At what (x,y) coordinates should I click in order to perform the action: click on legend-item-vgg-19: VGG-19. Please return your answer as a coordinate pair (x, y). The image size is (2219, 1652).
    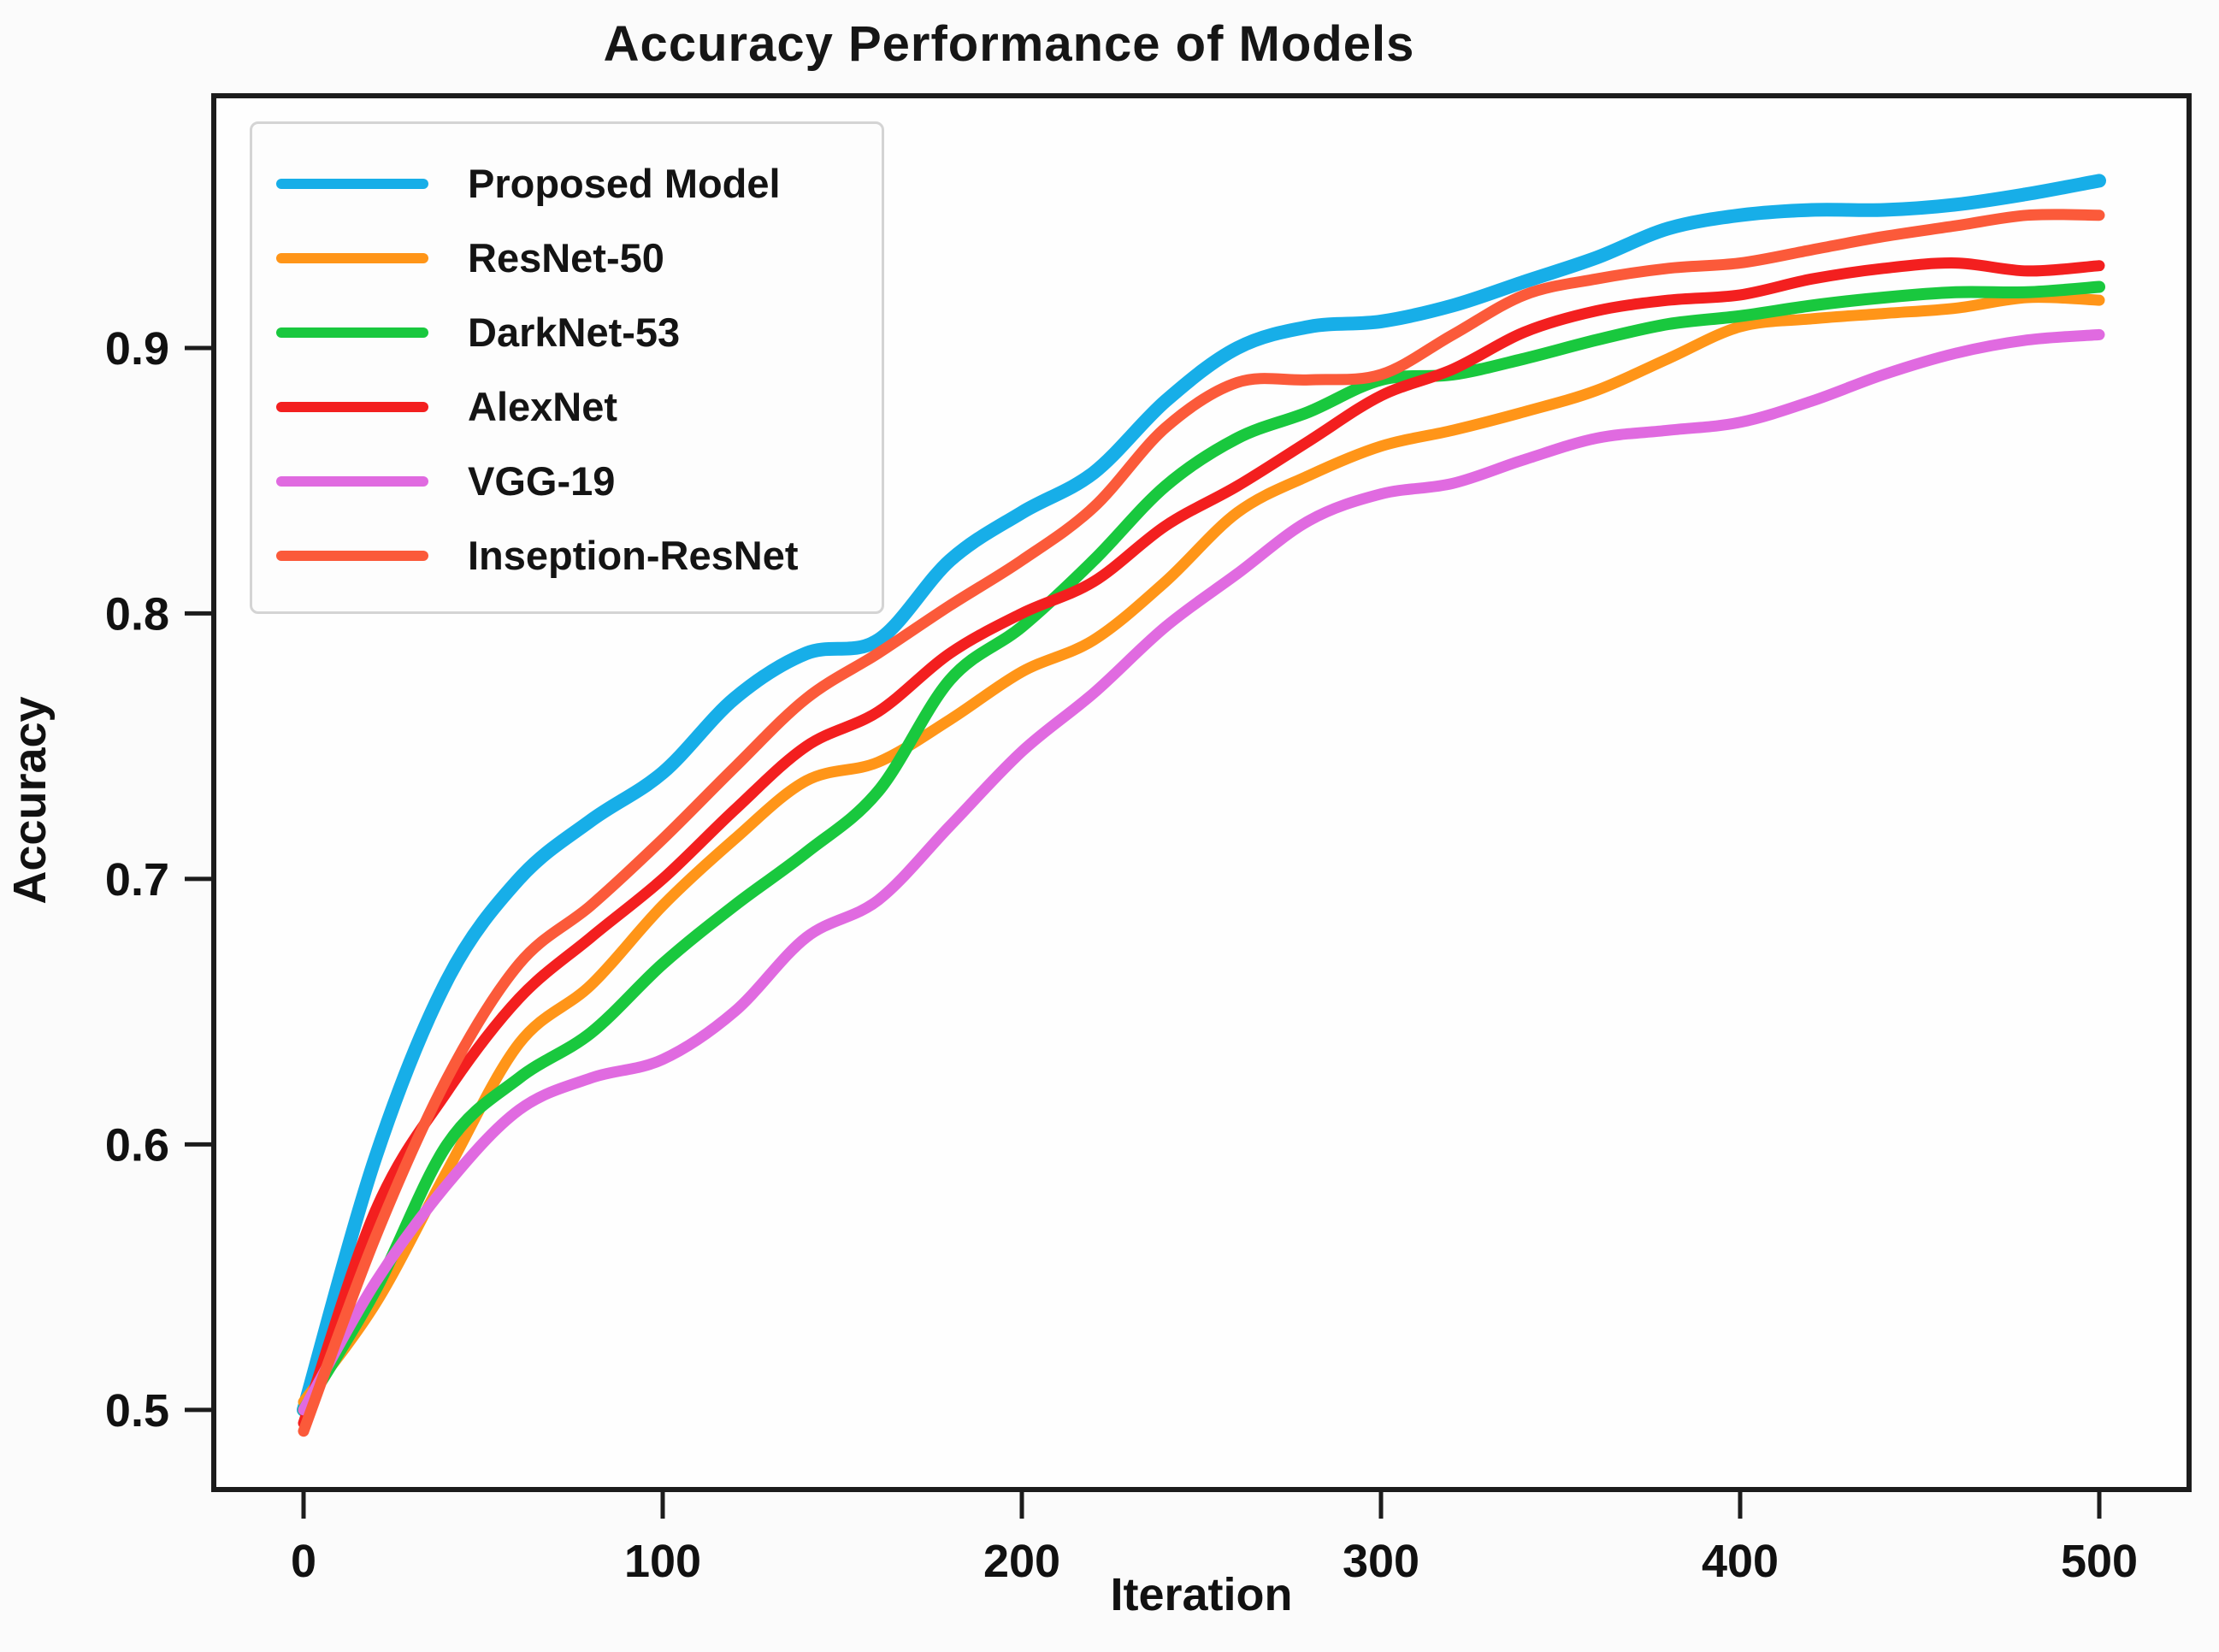
    Looking at the image, I should click on (570, 481).